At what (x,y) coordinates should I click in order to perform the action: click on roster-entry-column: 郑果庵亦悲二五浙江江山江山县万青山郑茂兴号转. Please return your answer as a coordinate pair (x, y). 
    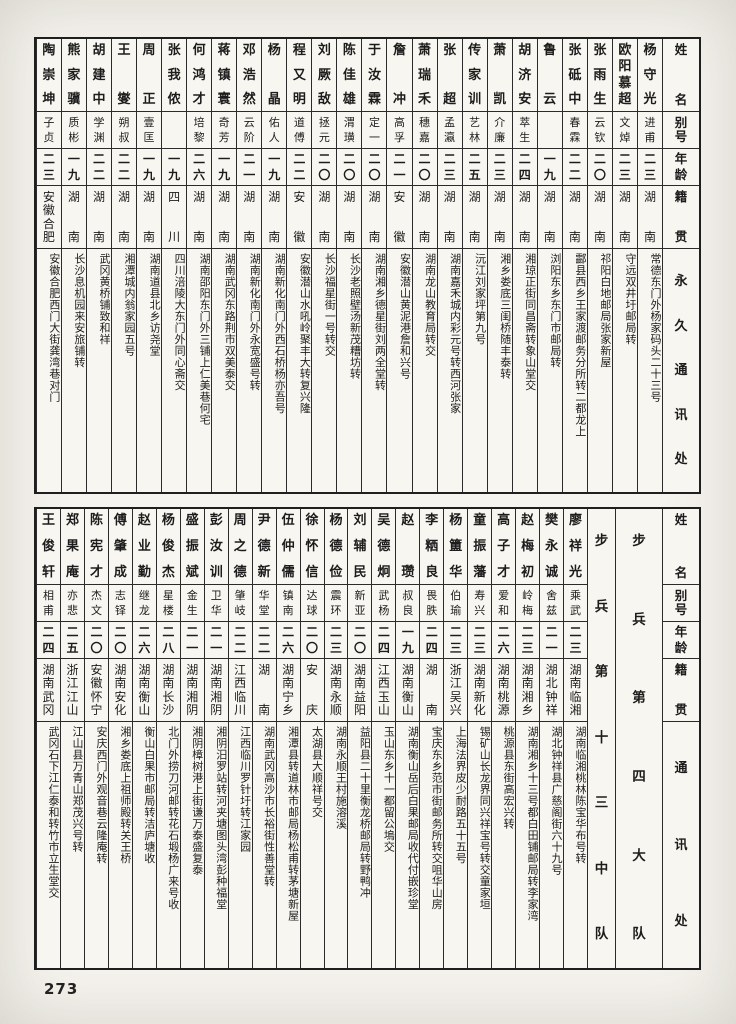
    Looking at the image, I should click on (72, 738).